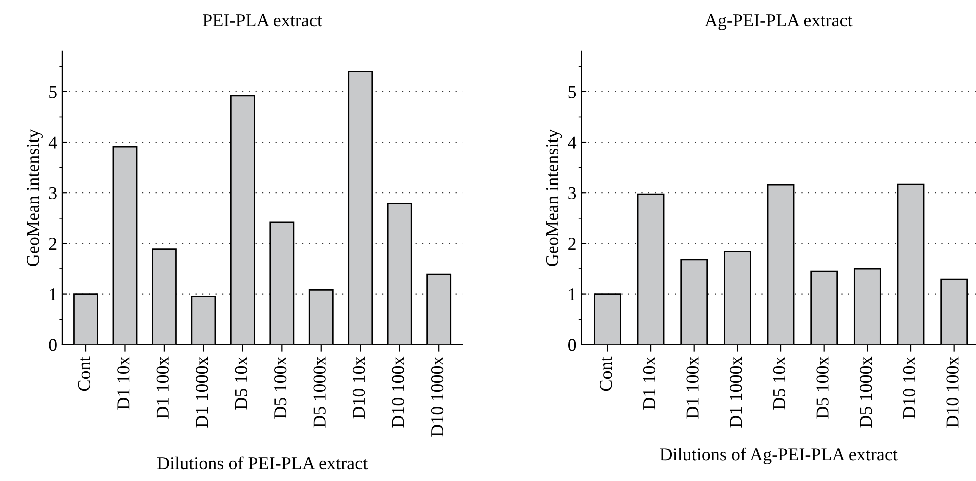  Describe the element at coordinates (779, 456) in the screenshot. I see `x-axis-title: Dilutions of Ag-PEI-PLA extract` at that location.